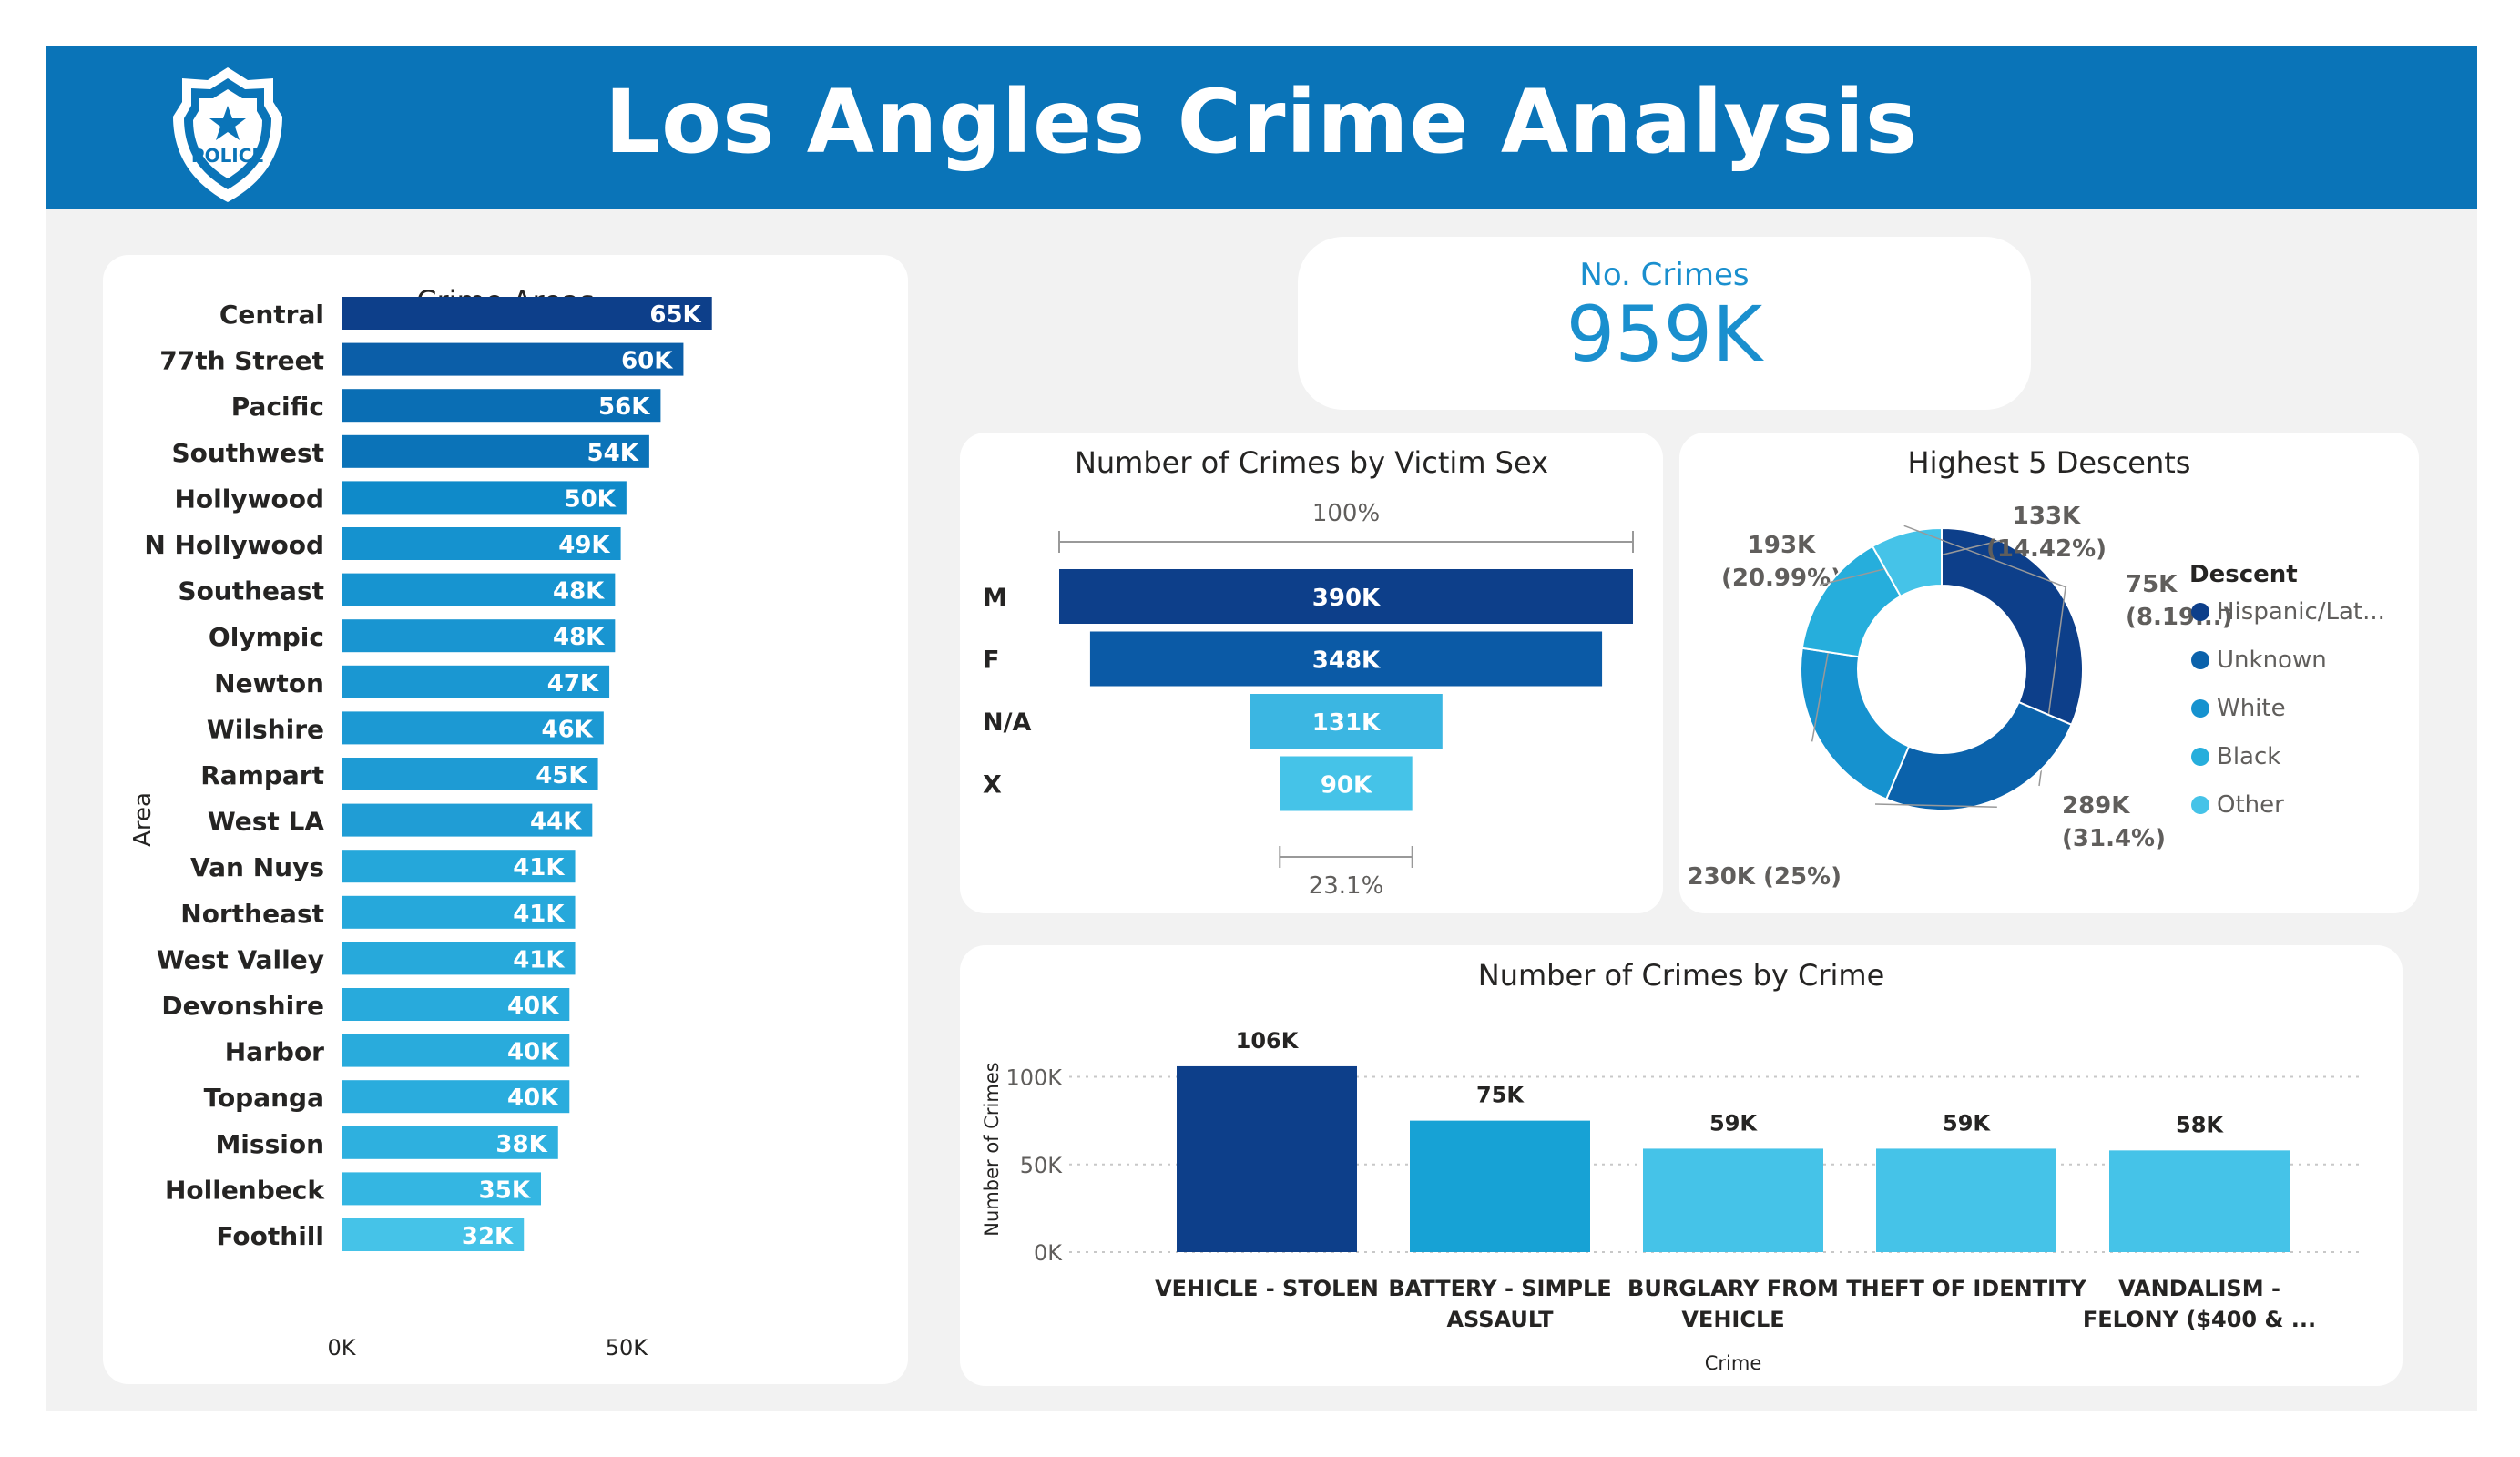 The width and height of the screenshot is (2520, 1457). I want to click on funnel-bar-label: 131K, so click(1346, 723).